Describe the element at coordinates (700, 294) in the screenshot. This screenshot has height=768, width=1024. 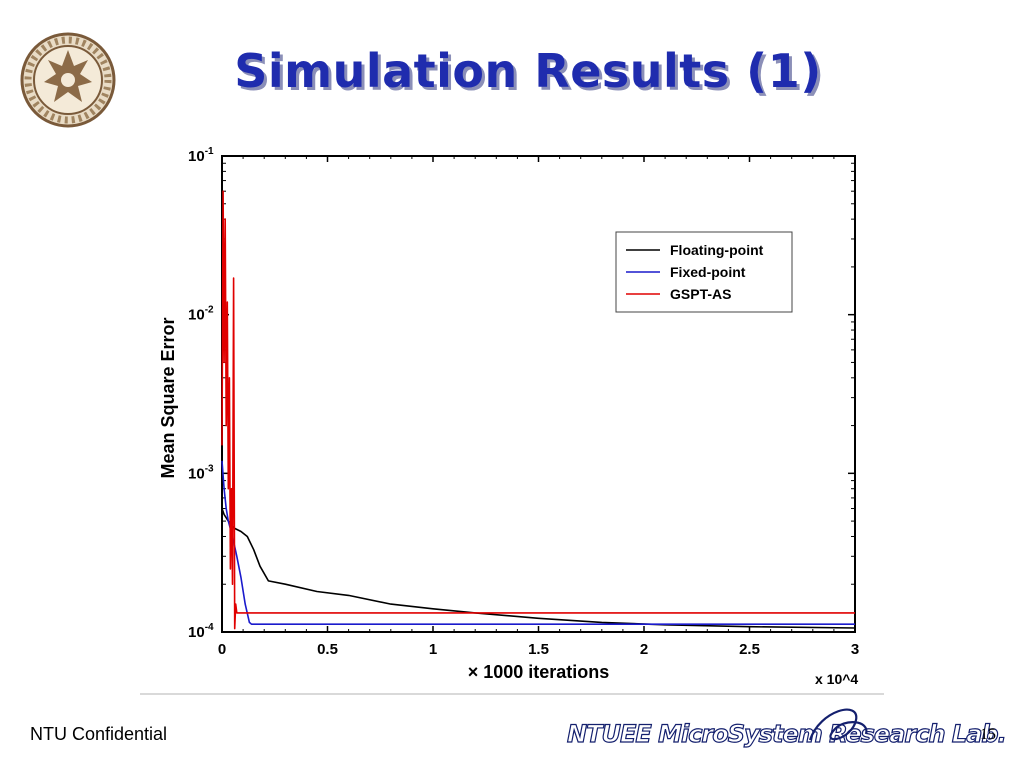
I see `legend-label-2: GSPT-AS` at that location.